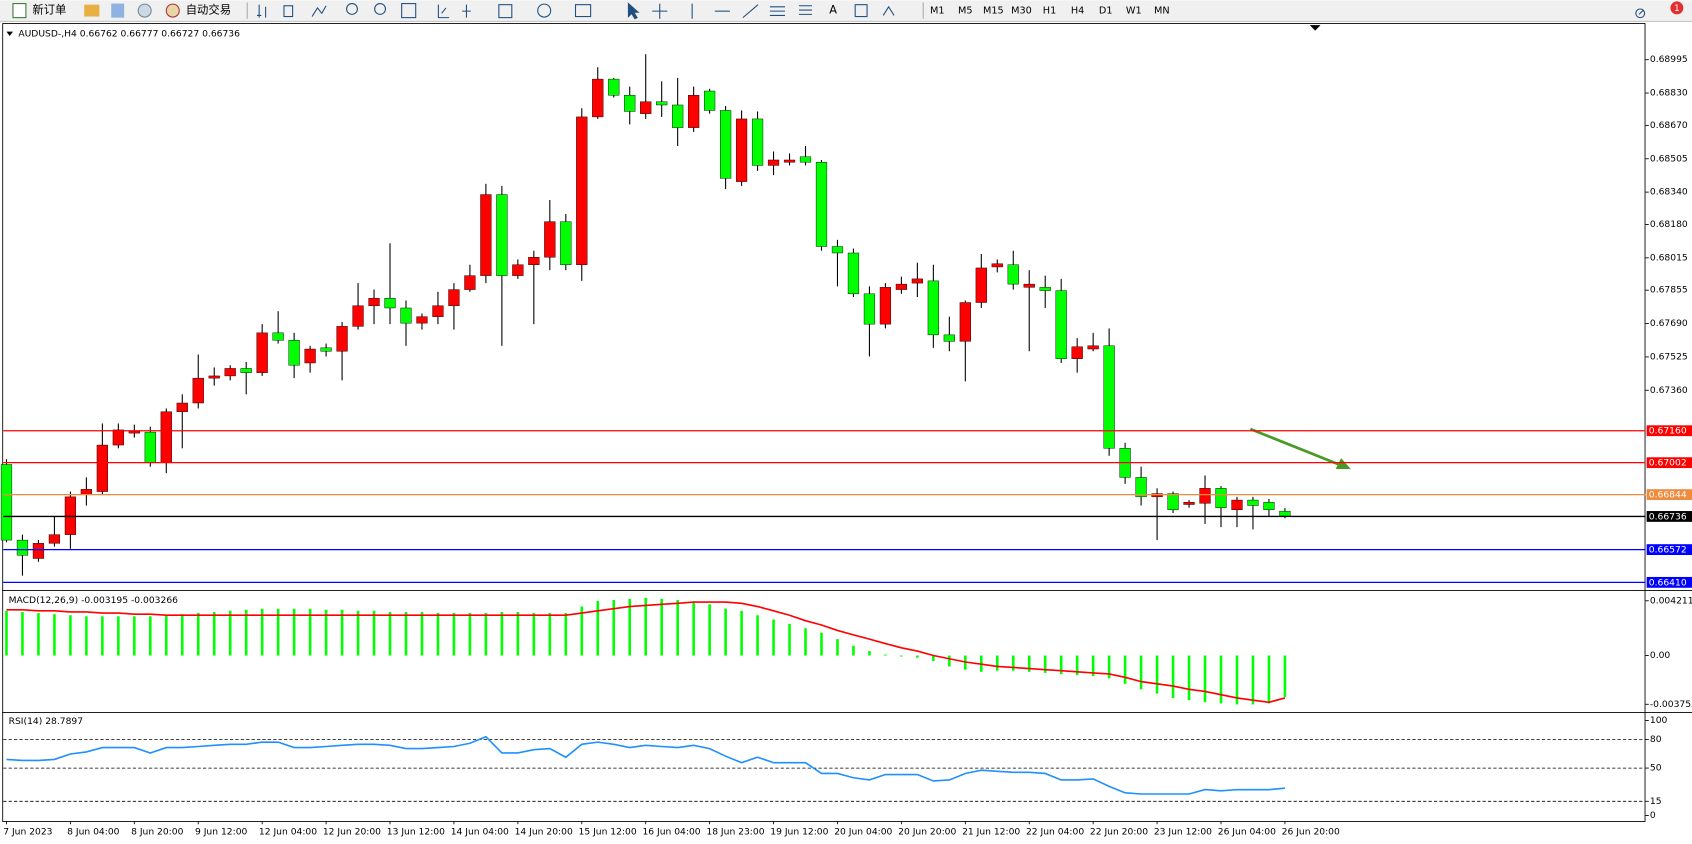 The height and width of the screenshot is (844, 1692). Describe the element at coordinates (1055, 831) in the screenshot. I see `x-tick-label: 22 Jun 04:00` at that location.